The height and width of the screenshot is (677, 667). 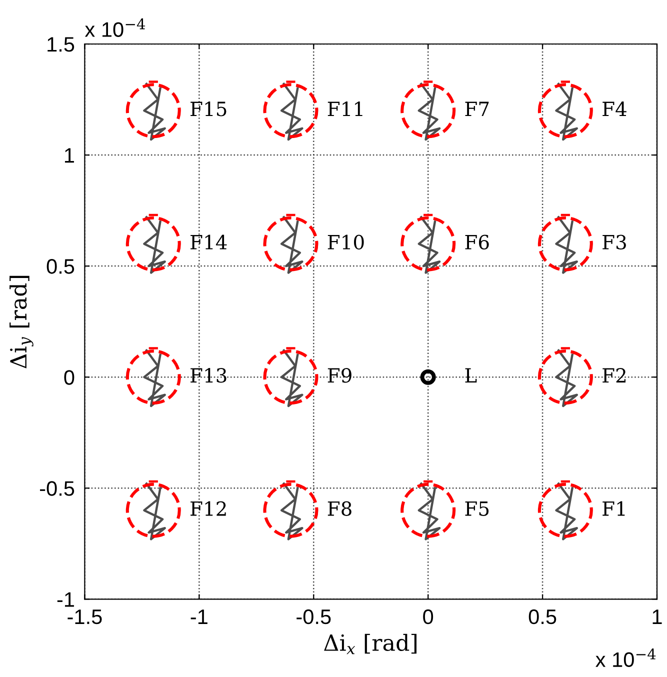 I want to click on annotation: F3, so click(x=614, y=242).